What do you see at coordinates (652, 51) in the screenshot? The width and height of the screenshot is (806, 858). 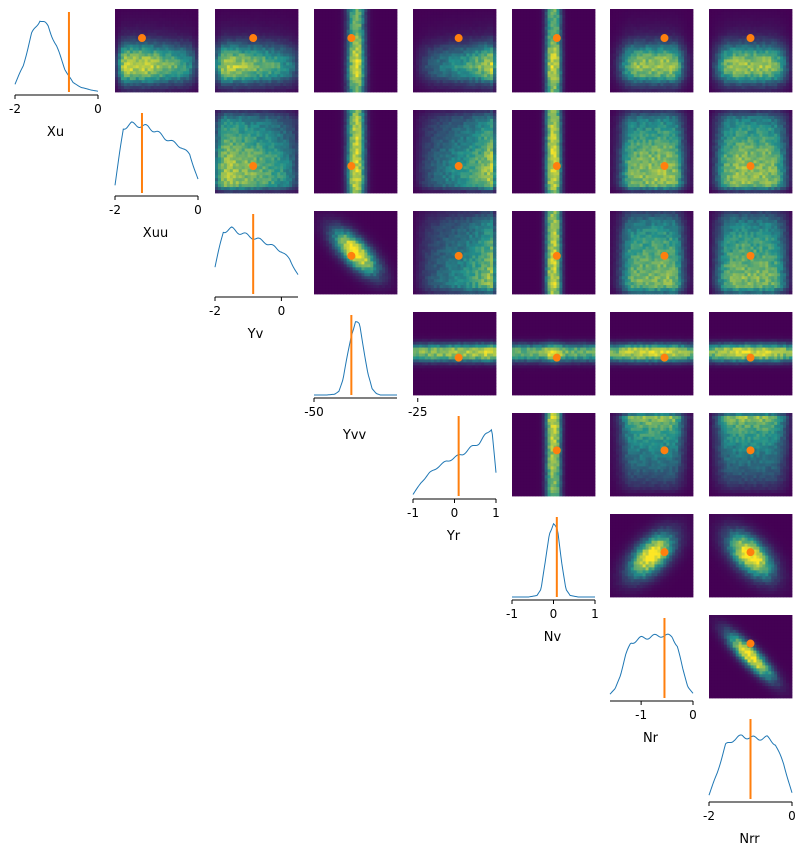 I see `joint-cell-Xu-Nr` at bounding box center [652, 51].